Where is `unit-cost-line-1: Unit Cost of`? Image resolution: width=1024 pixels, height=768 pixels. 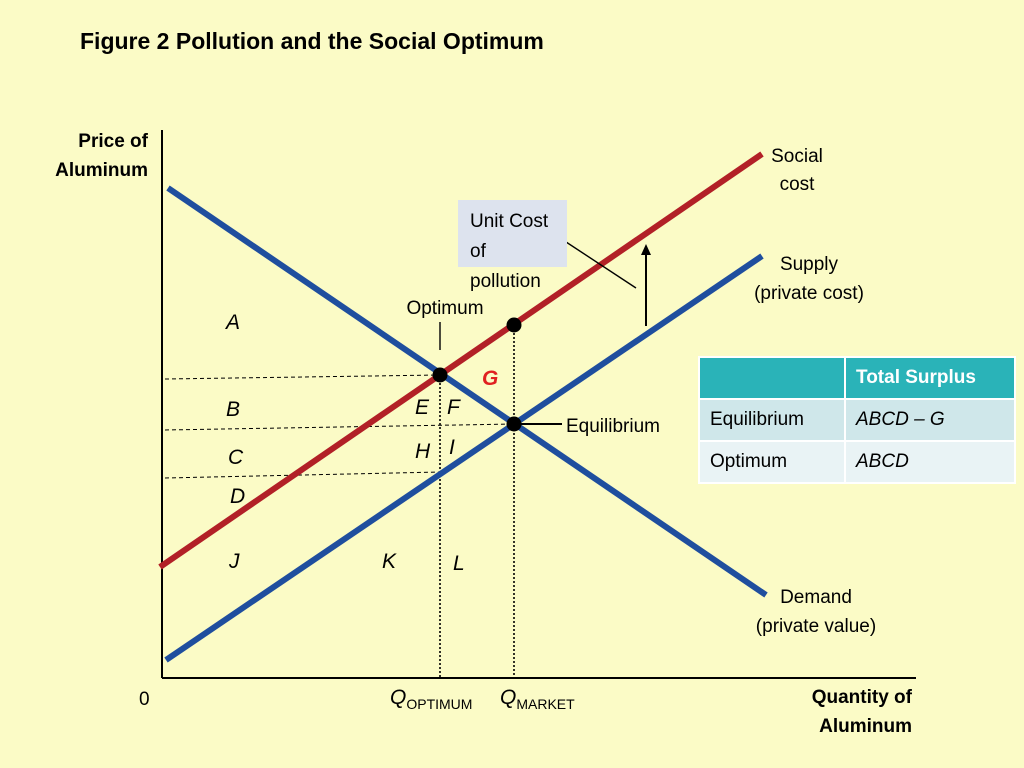 unit-cost-line-1: Unit Cost of is located at coordinates (509, 236).